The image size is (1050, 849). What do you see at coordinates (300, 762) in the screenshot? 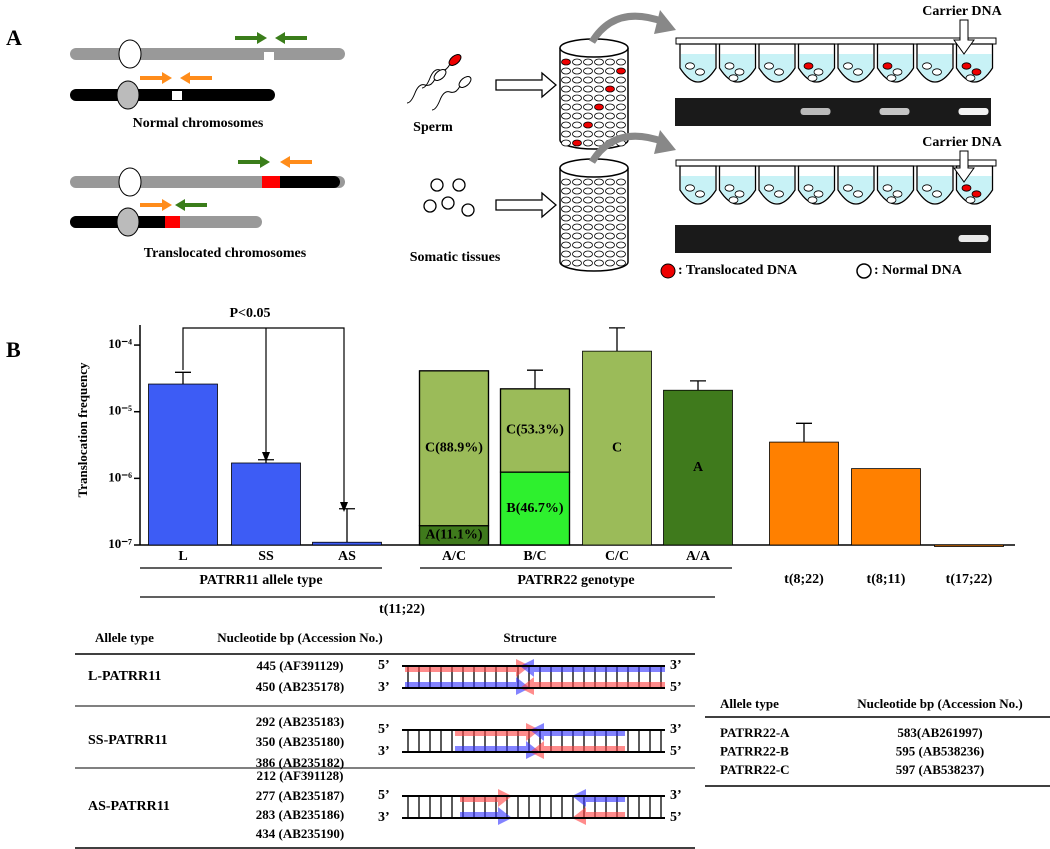
I see `accession: 386 (AB235182)` at bounding box center [300, 762].